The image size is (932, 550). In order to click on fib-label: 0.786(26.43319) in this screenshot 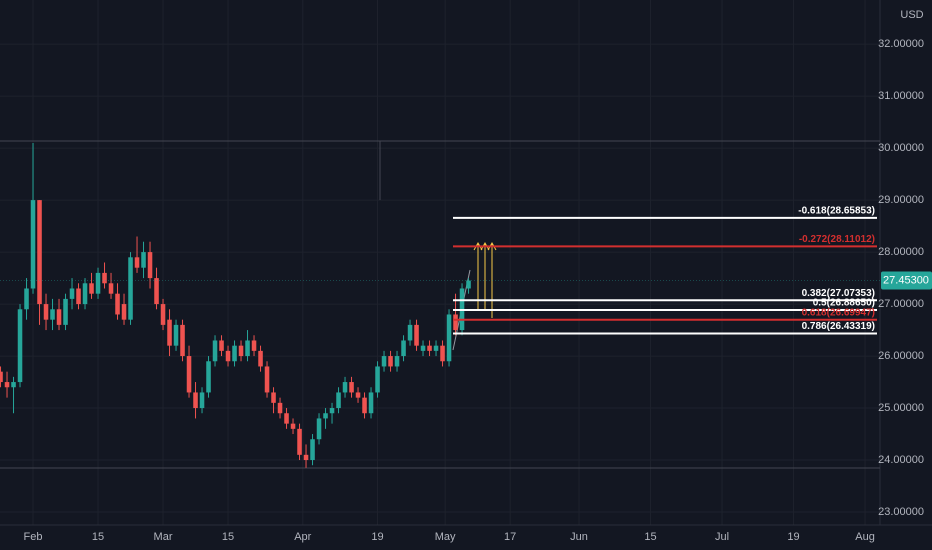, I will do `click(838, 326)`.